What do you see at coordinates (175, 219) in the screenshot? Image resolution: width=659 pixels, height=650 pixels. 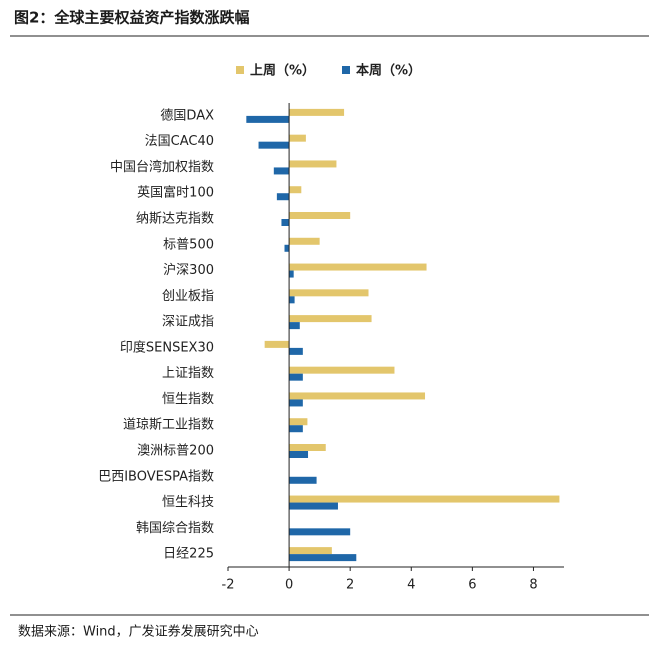 I see `y-tick-label: 纳斯达克指数` at bounding box center [175, 219].